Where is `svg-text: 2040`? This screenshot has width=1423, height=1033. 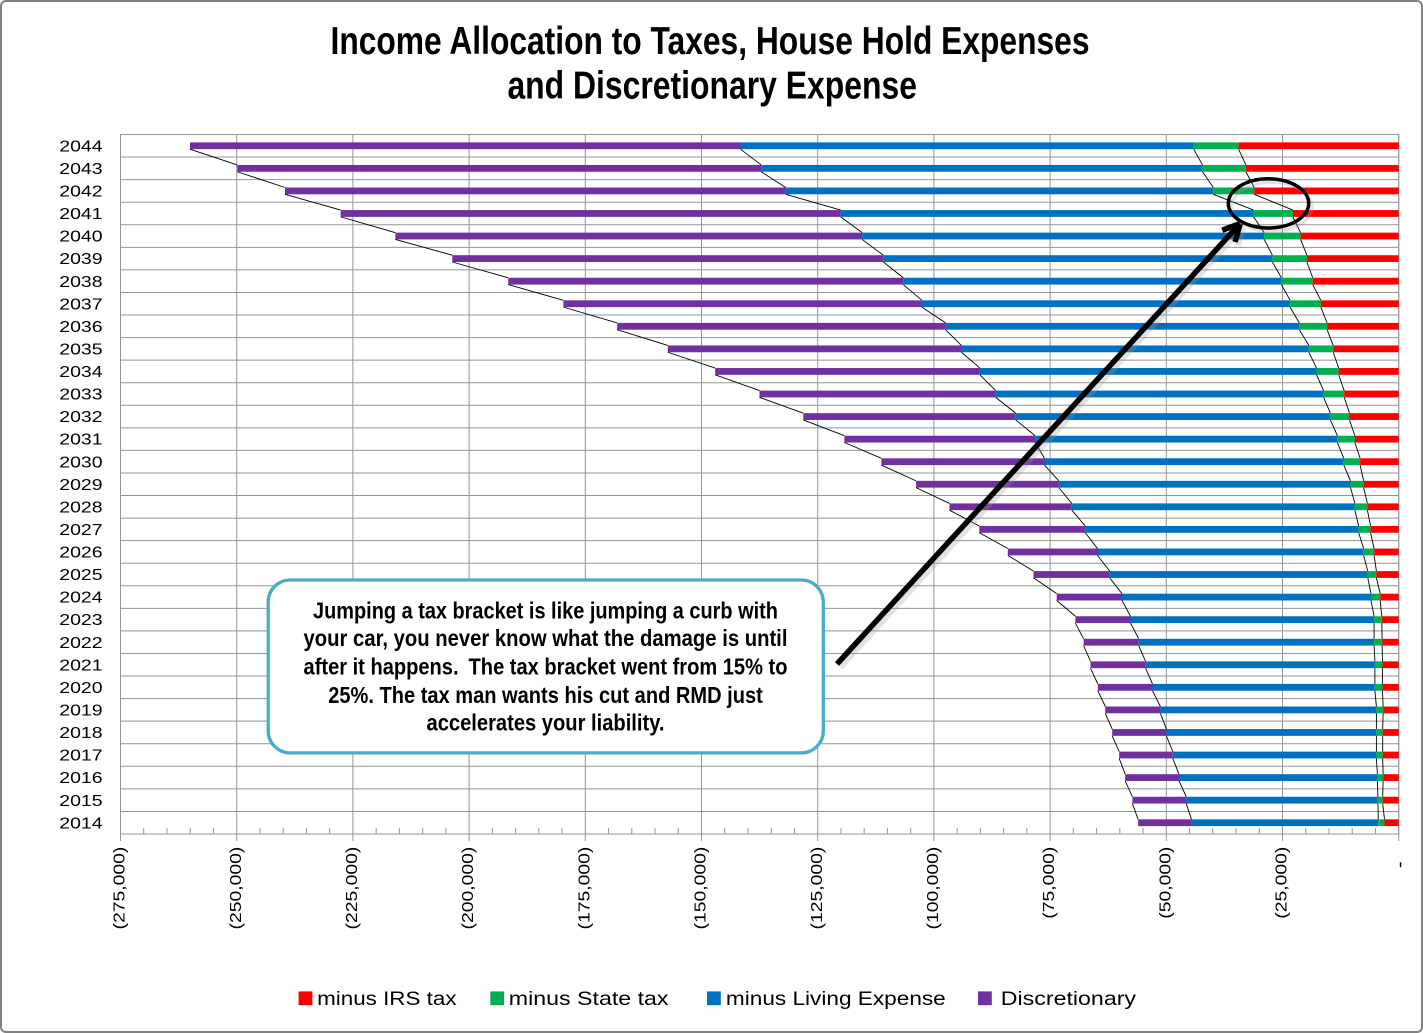 svg-text: 2040 is located at coordinates (81, 236).